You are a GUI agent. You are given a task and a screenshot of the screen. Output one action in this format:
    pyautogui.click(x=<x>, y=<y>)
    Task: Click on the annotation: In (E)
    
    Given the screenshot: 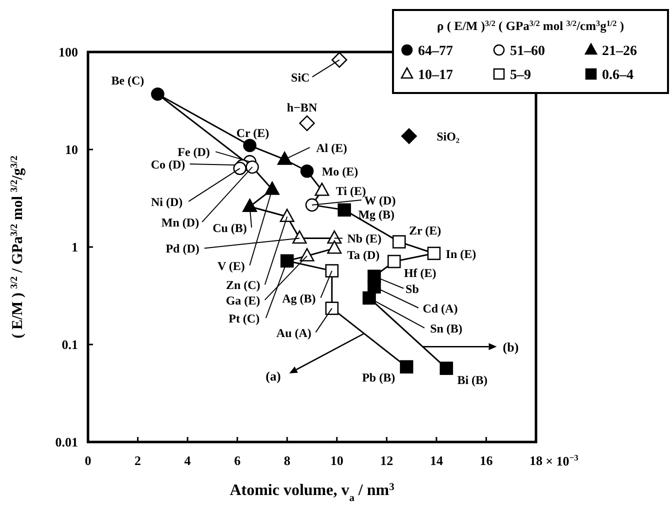 What is the action you would take?
    pyautogui.click(x=461, y=253)
    